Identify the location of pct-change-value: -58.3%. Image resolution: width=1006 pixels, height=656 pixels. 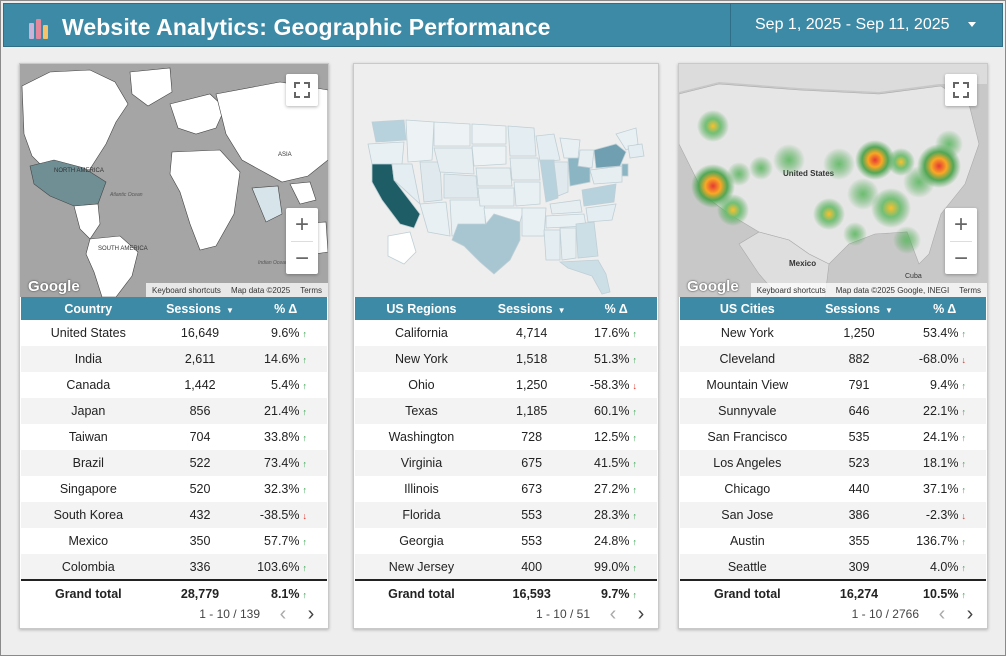
(609, 385).